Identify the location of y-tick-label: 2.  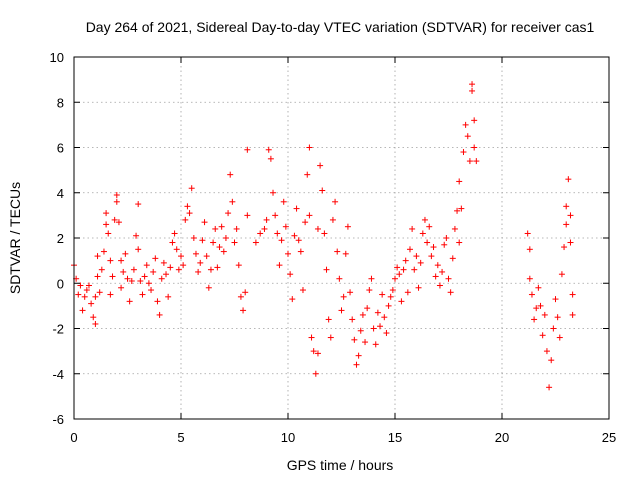
(60, 238).